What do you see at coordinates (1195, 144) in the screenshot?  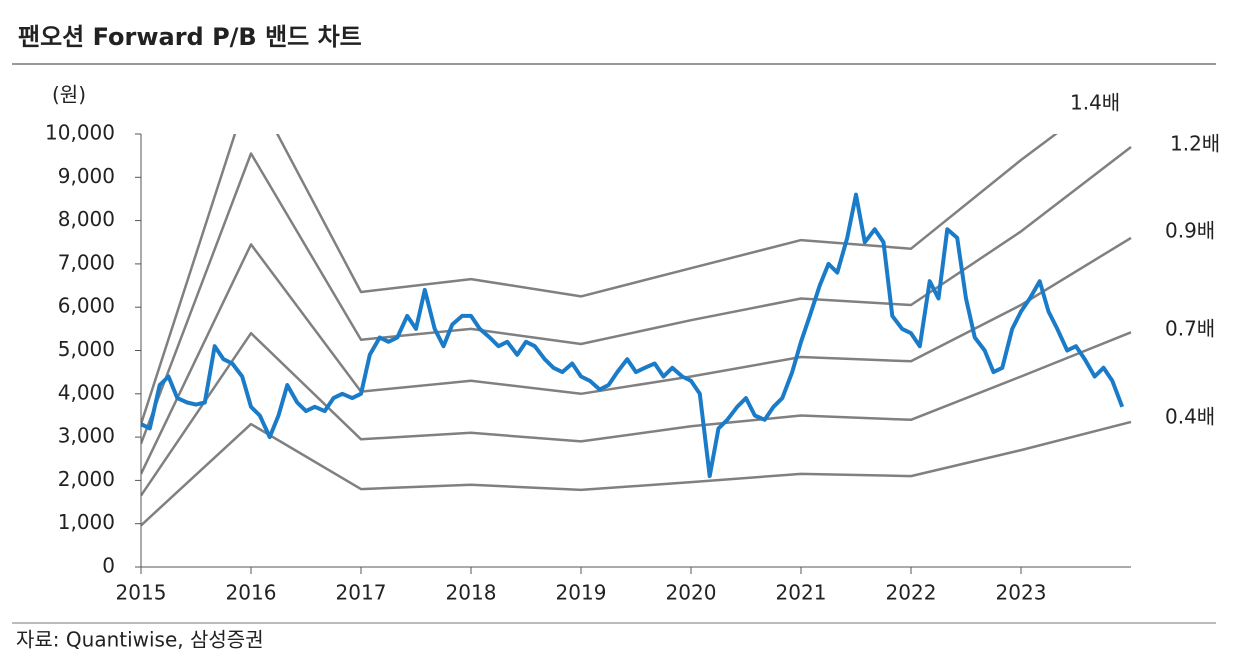 I see `band-label: 1.2배` at bounding box center [1195, 144].